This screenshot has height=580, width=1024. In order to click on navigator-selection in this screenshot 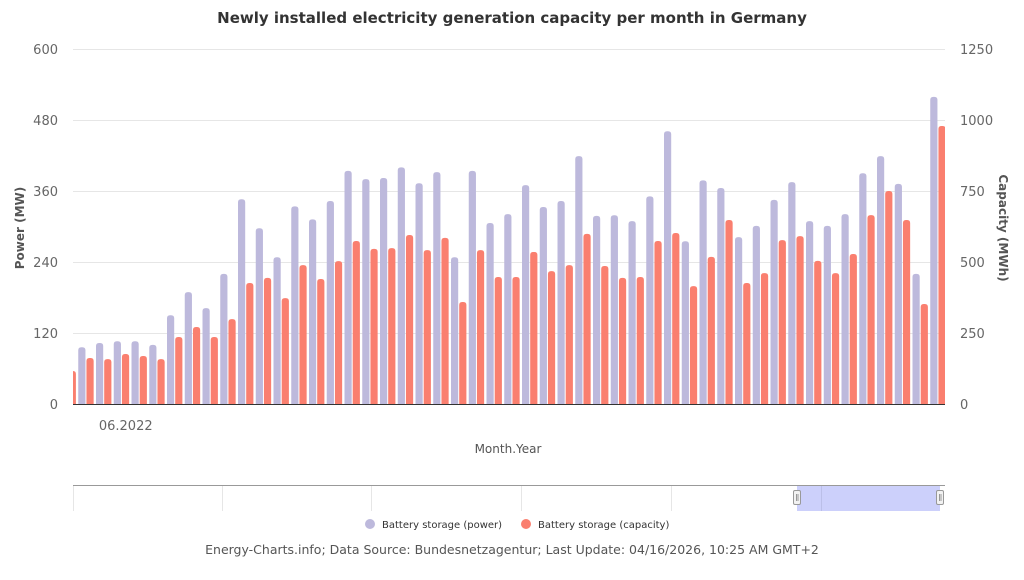, I will do `click(868, 498)`.